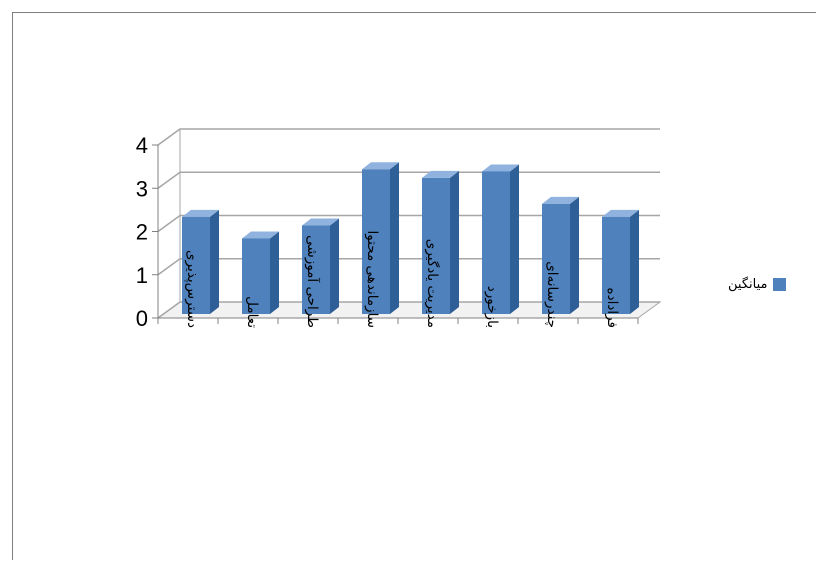 The width and height of the screenshot is (817, 561). Describe the element at coordinates (142, 275) in the screenshot. I see `y-tick-label: 1` at that location.